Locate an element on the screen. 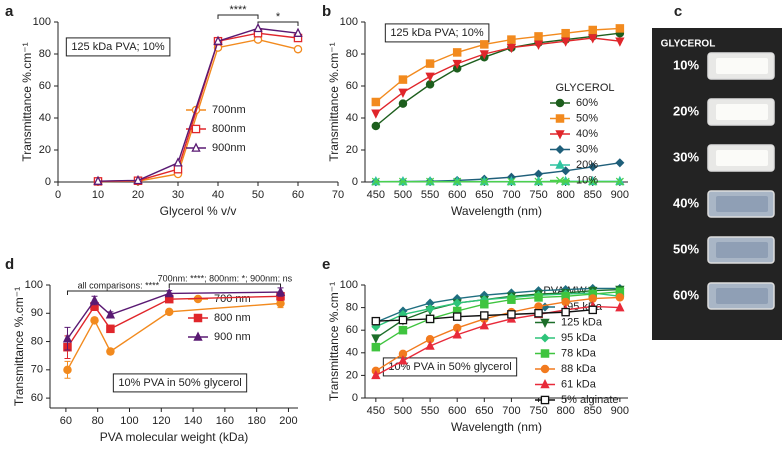 Image resolution: width=784 pixels, height=453 pixels. y-tick-label: 40 is located at coordinates (352, 118).